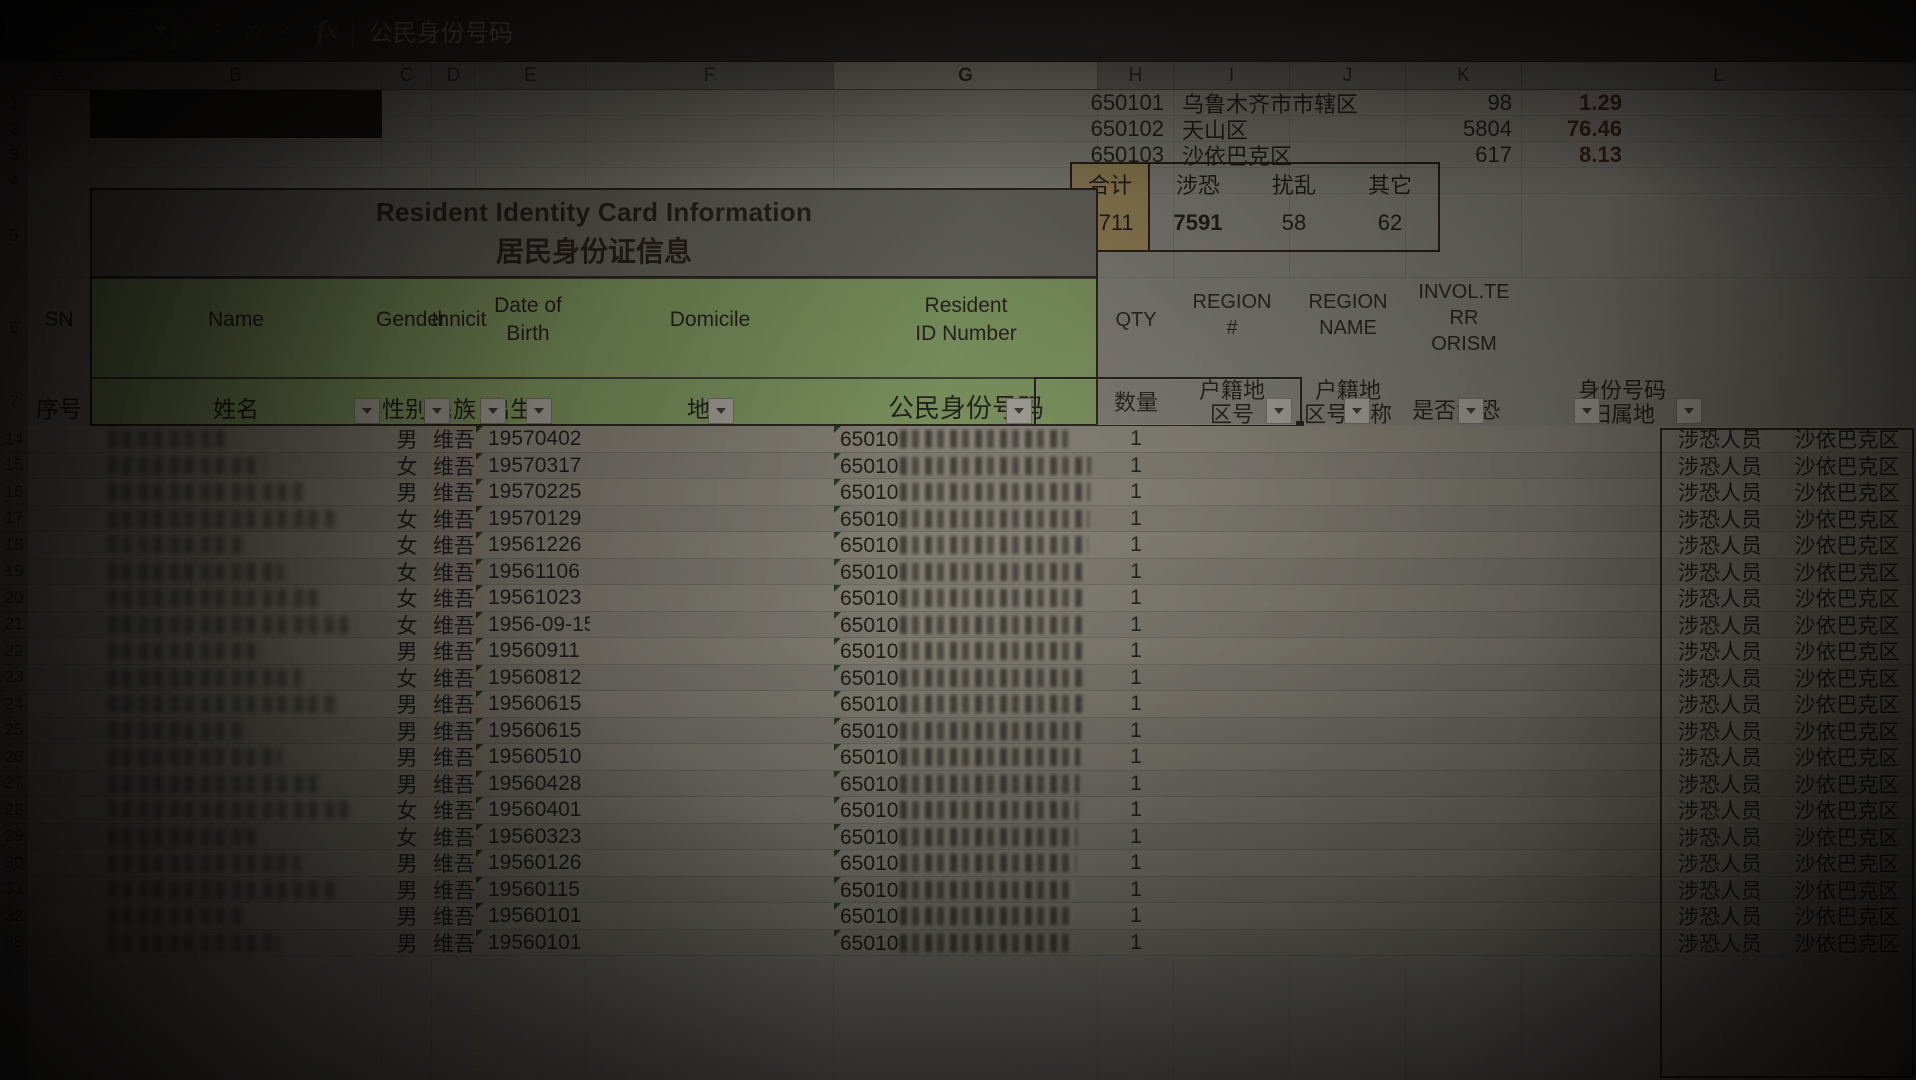 The height and width of the screenshot is (1080, 1916). What do you see at coordinates (972, 545) in the screenshot?
I see `table-row: 女维吾 19561226 65010 1 涉恐人员 沙依巴克区` at bounding box center [972, 545].